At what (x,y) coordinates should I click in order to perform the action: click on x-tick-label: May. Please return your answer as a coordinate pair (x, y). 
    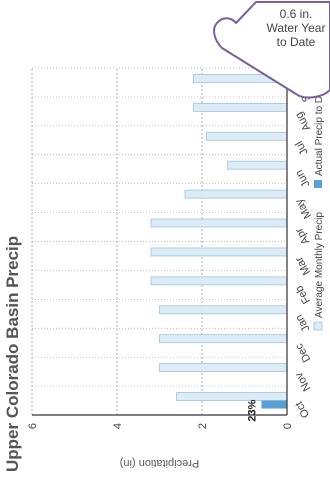
    Looking at the image, I should click on (303, 208).